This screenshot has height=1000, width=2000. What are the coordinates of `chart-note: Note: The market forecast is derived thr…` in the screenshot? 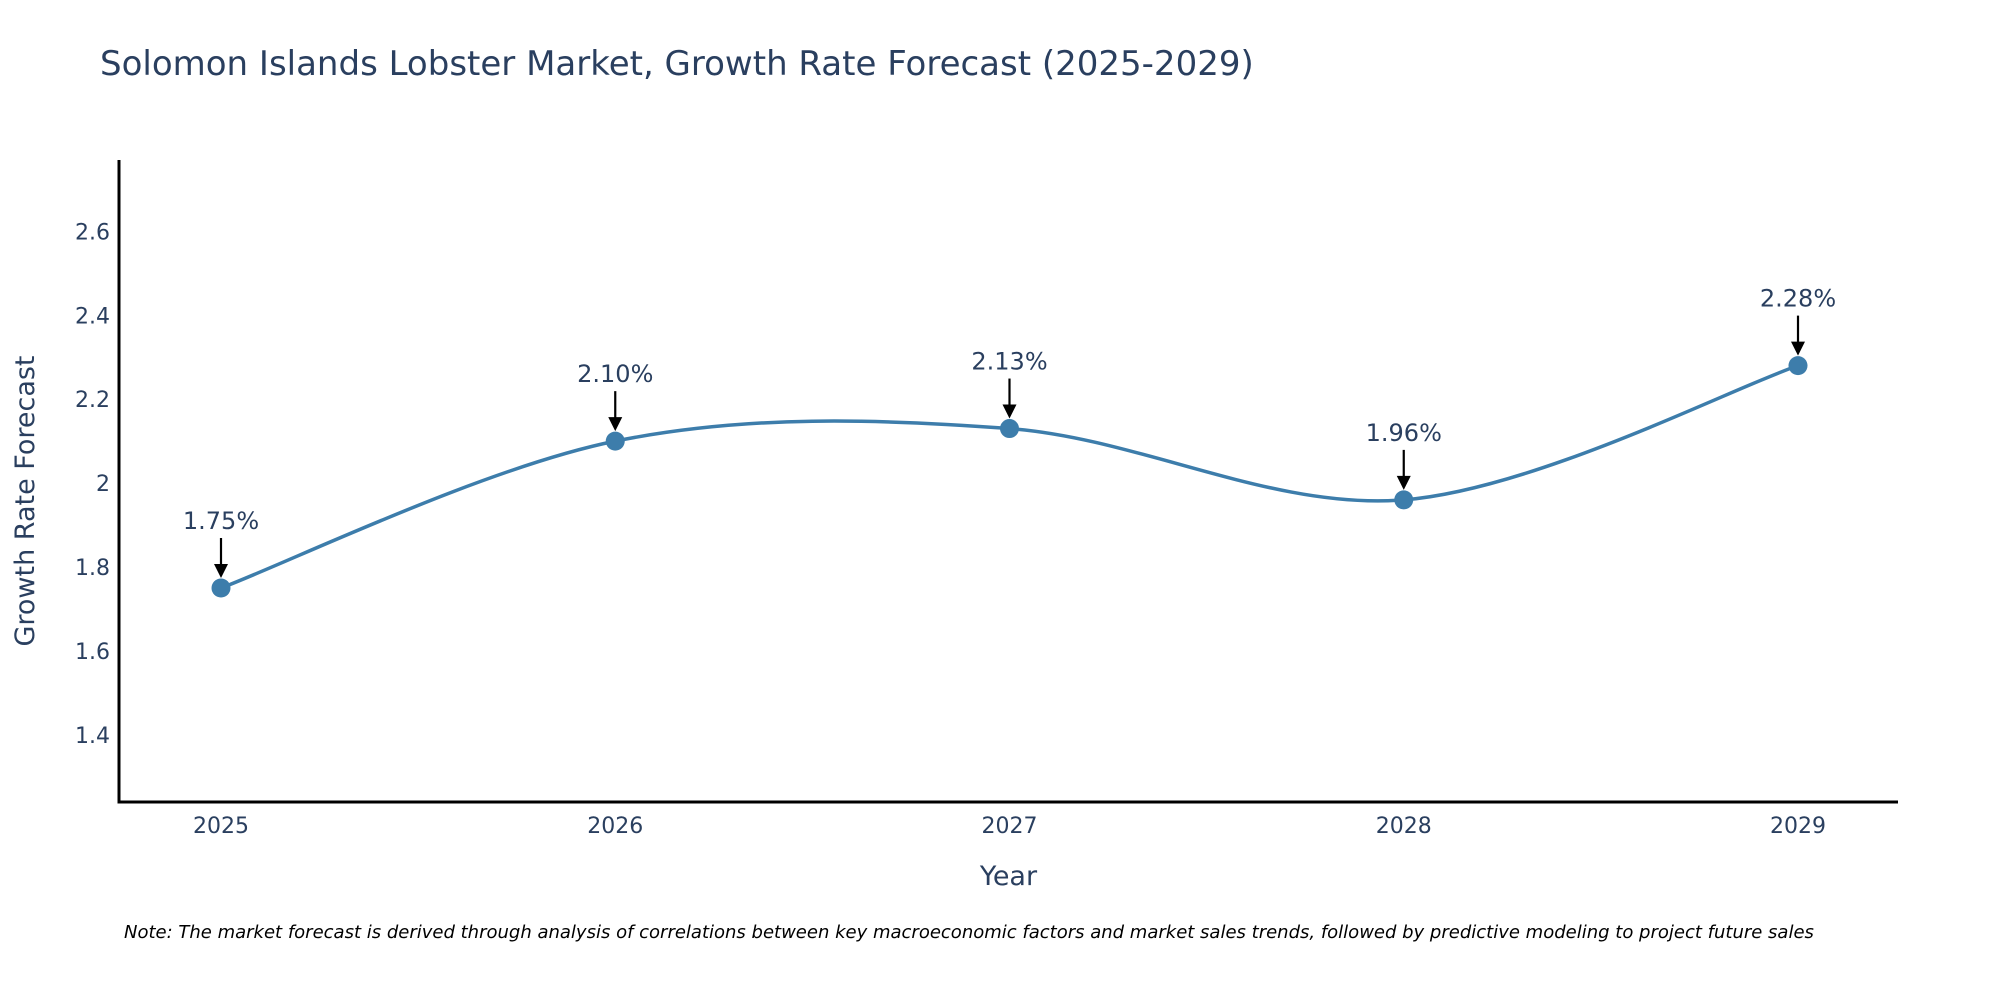 It's located at (969, 932).